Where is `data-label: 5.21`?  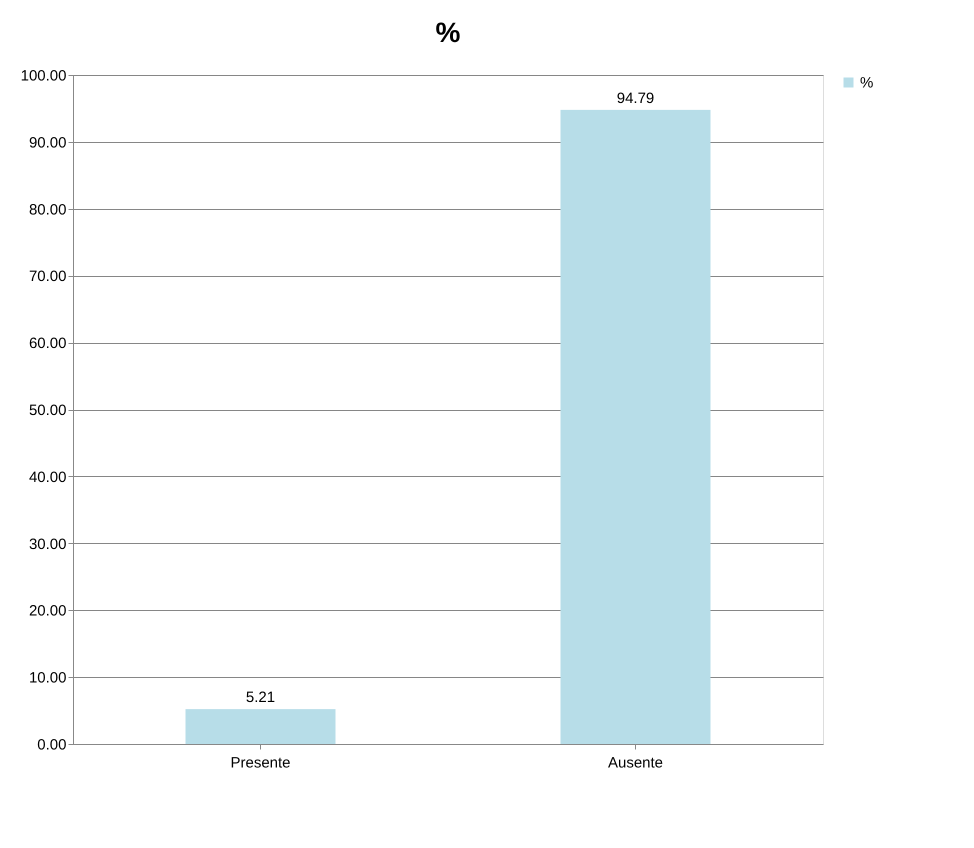 data-label: 5.21 is located at coordinates (261, 697).